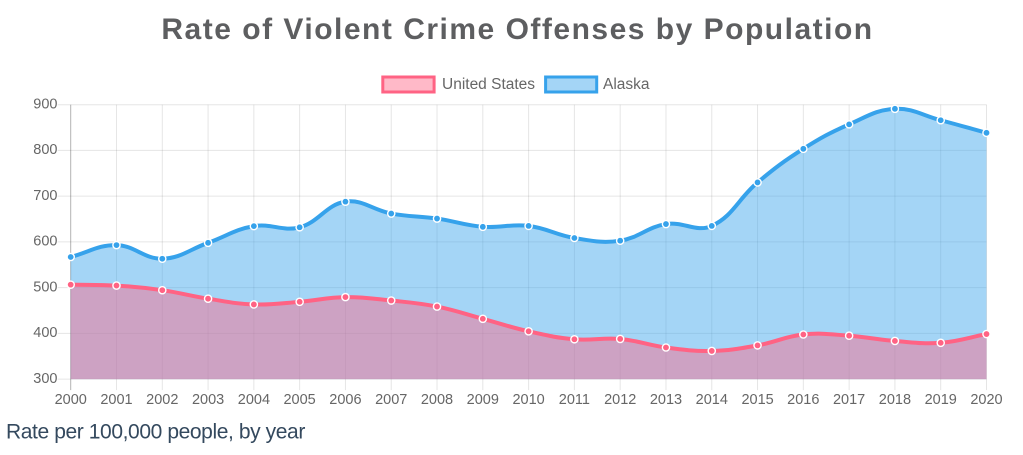 The width and height of the screenshot is (1023, 455). Describe the element at coordinates (45, 150) in the screenshot. I see `svg-text: 800` at that location.